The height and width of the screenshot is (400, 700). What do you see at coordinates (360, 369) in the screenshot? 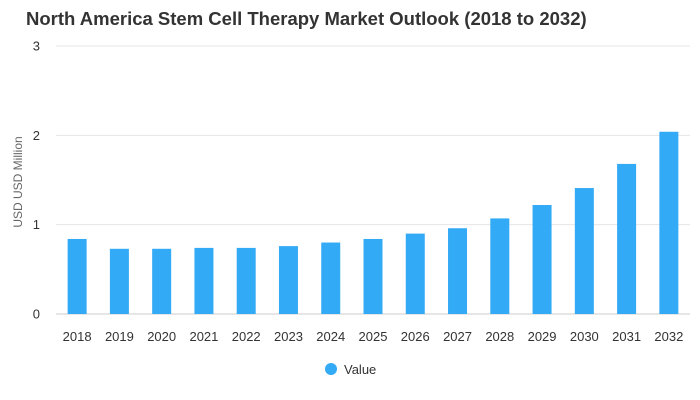
I see `legend-label: Value` at bounding box center [360, 369].